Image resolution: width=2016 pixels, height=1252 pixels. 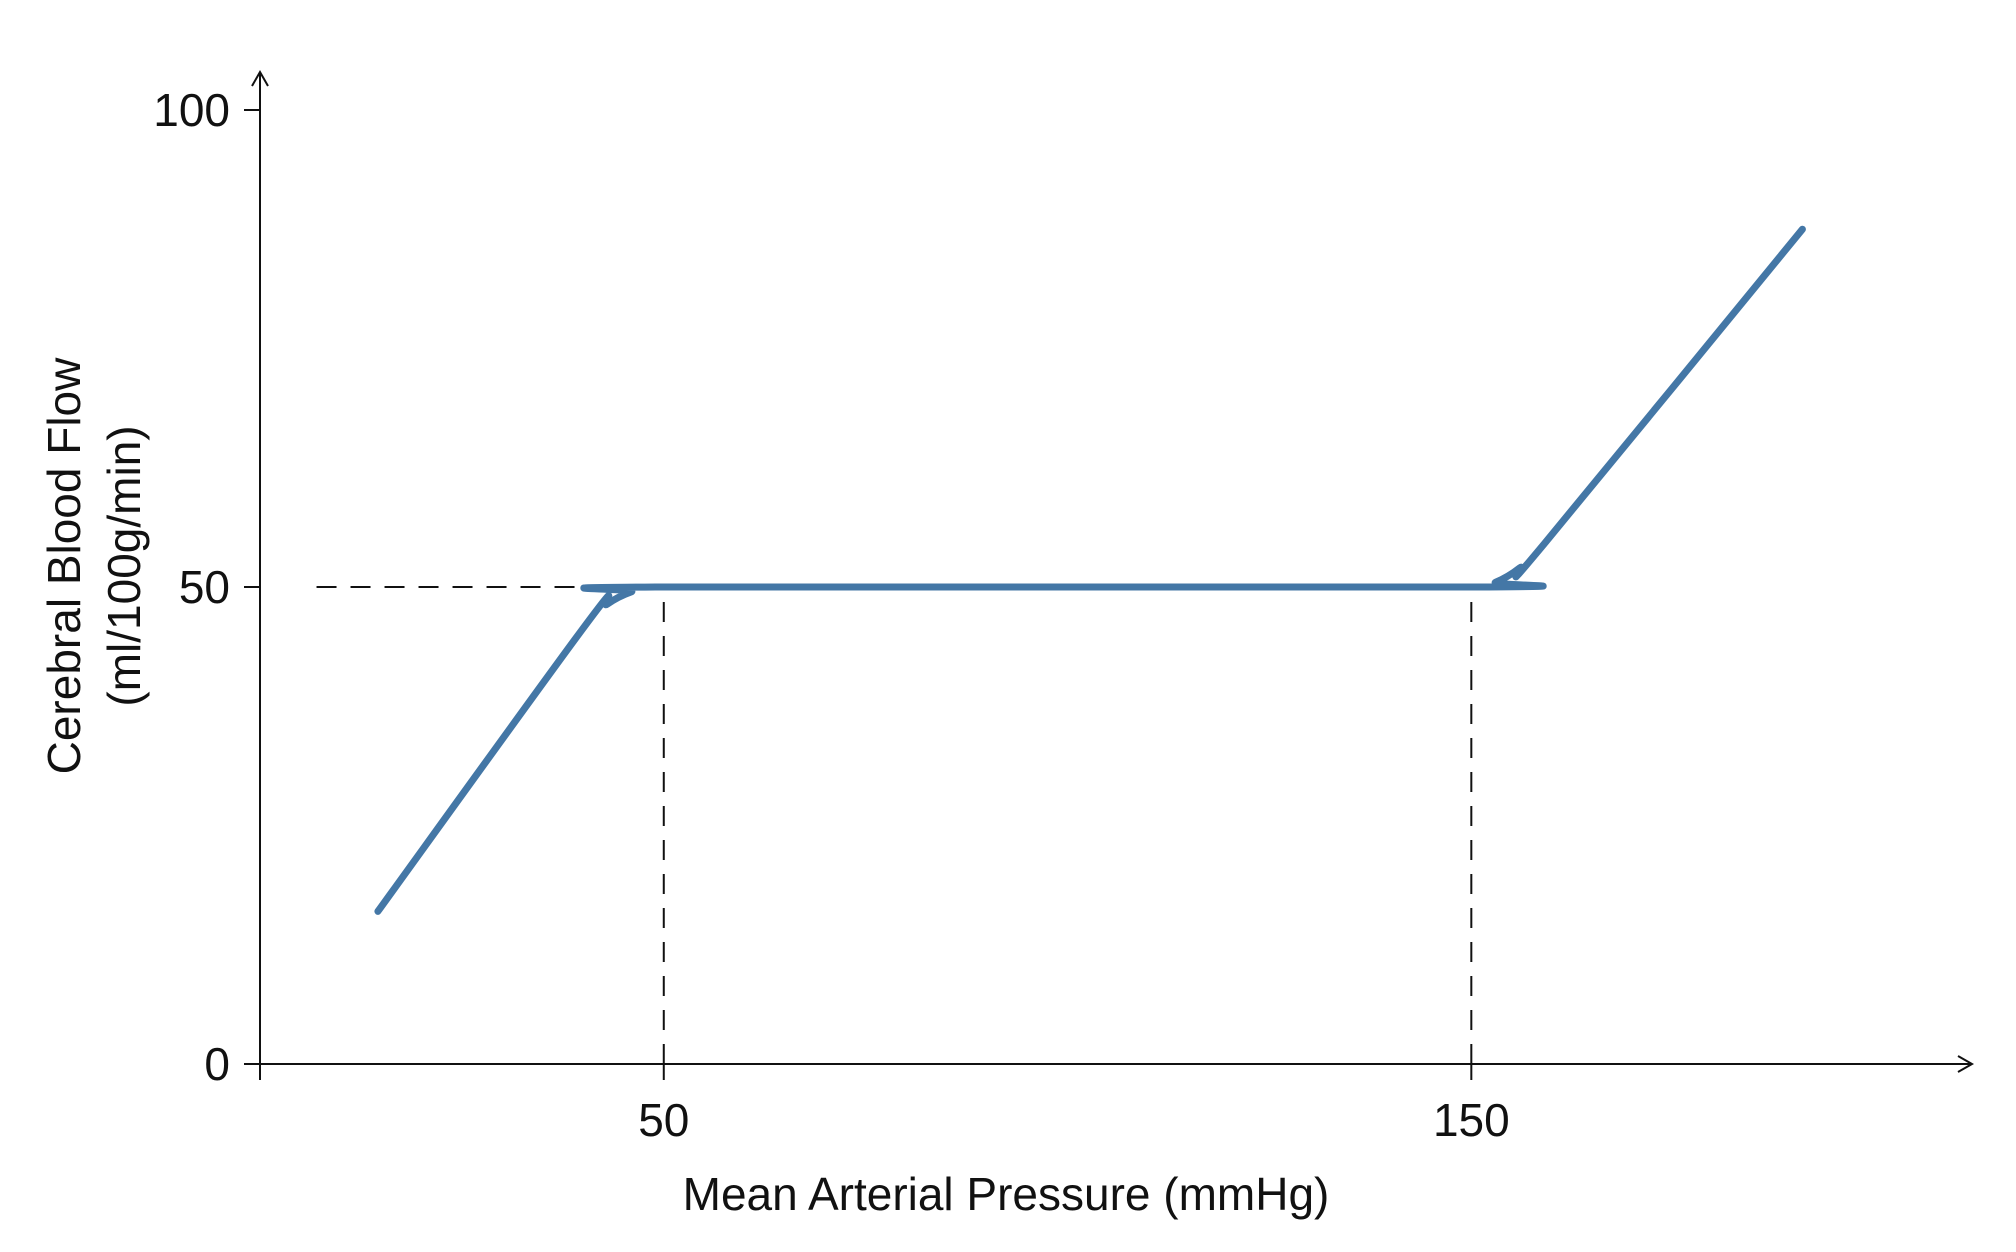 I want to click on y-axis-arrow, so click(x=260, y=78).